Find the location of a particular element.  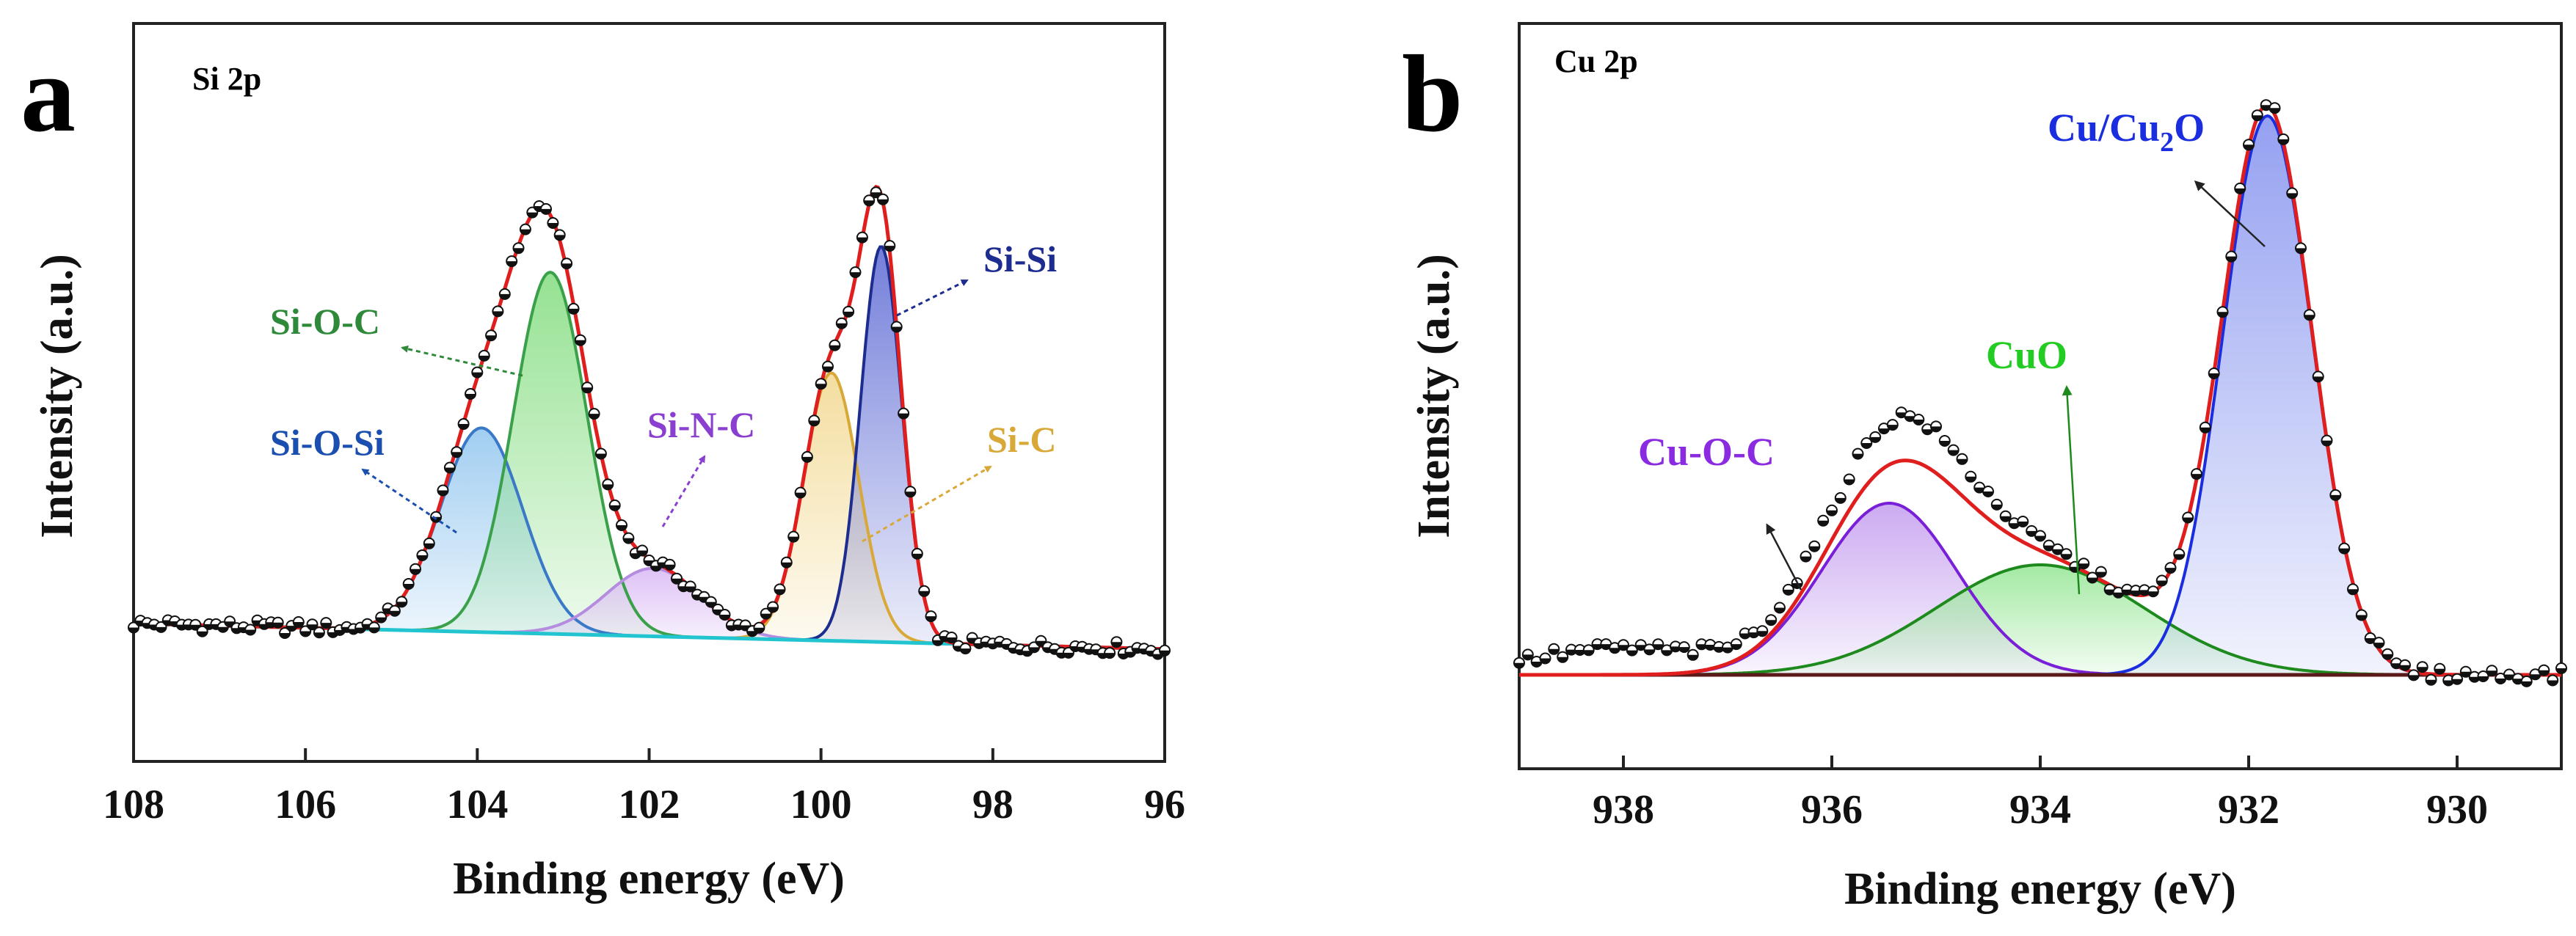

x-tick-label: 936 is located at coordinates (1832, 810).